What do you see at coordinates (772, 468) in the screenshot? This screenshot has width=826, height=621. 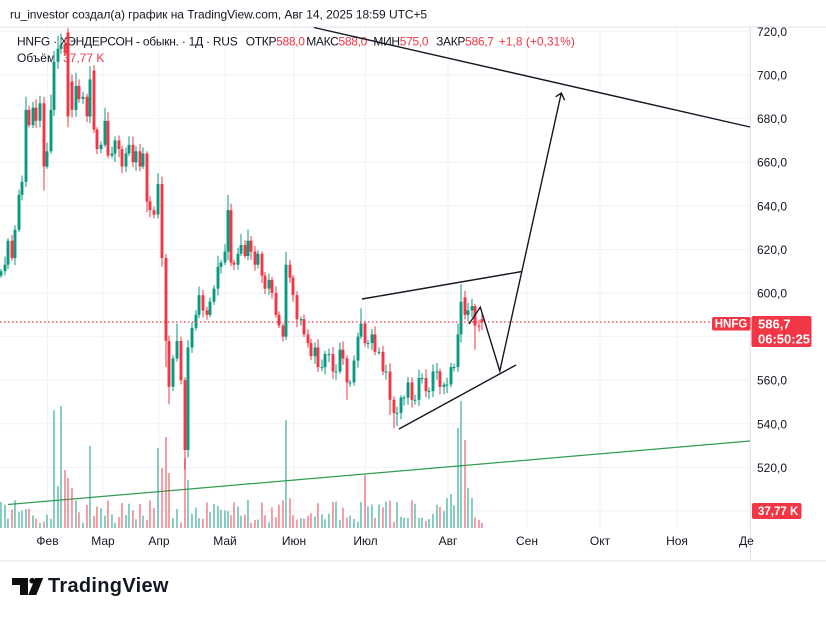 I see `svg-text: 520,0` at bounding box center [772, 468].